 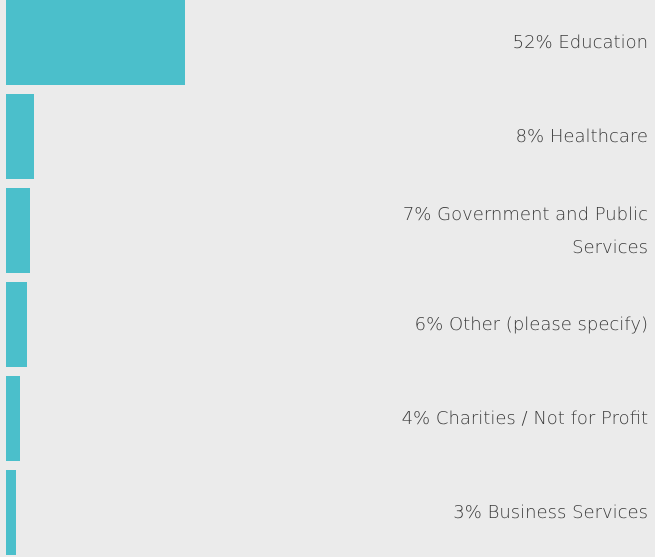 What do you see at coordinates (498, 136) in the screenshot?
I see `bar-label: 8% Healthcare` at bounding box center [498, 136].